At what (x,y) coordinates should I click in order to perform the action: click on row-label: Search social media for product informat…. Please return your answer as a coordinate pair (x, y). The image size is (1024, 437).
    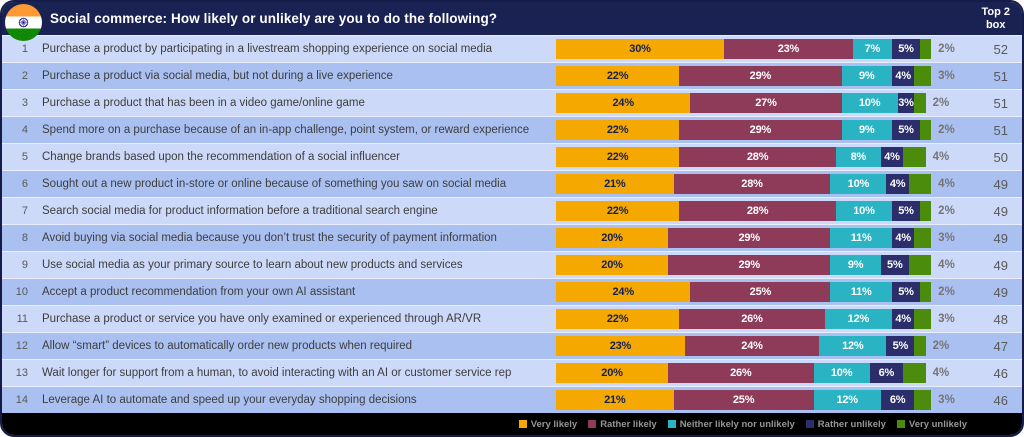
    Looking at the image, I should click on (240, 211).